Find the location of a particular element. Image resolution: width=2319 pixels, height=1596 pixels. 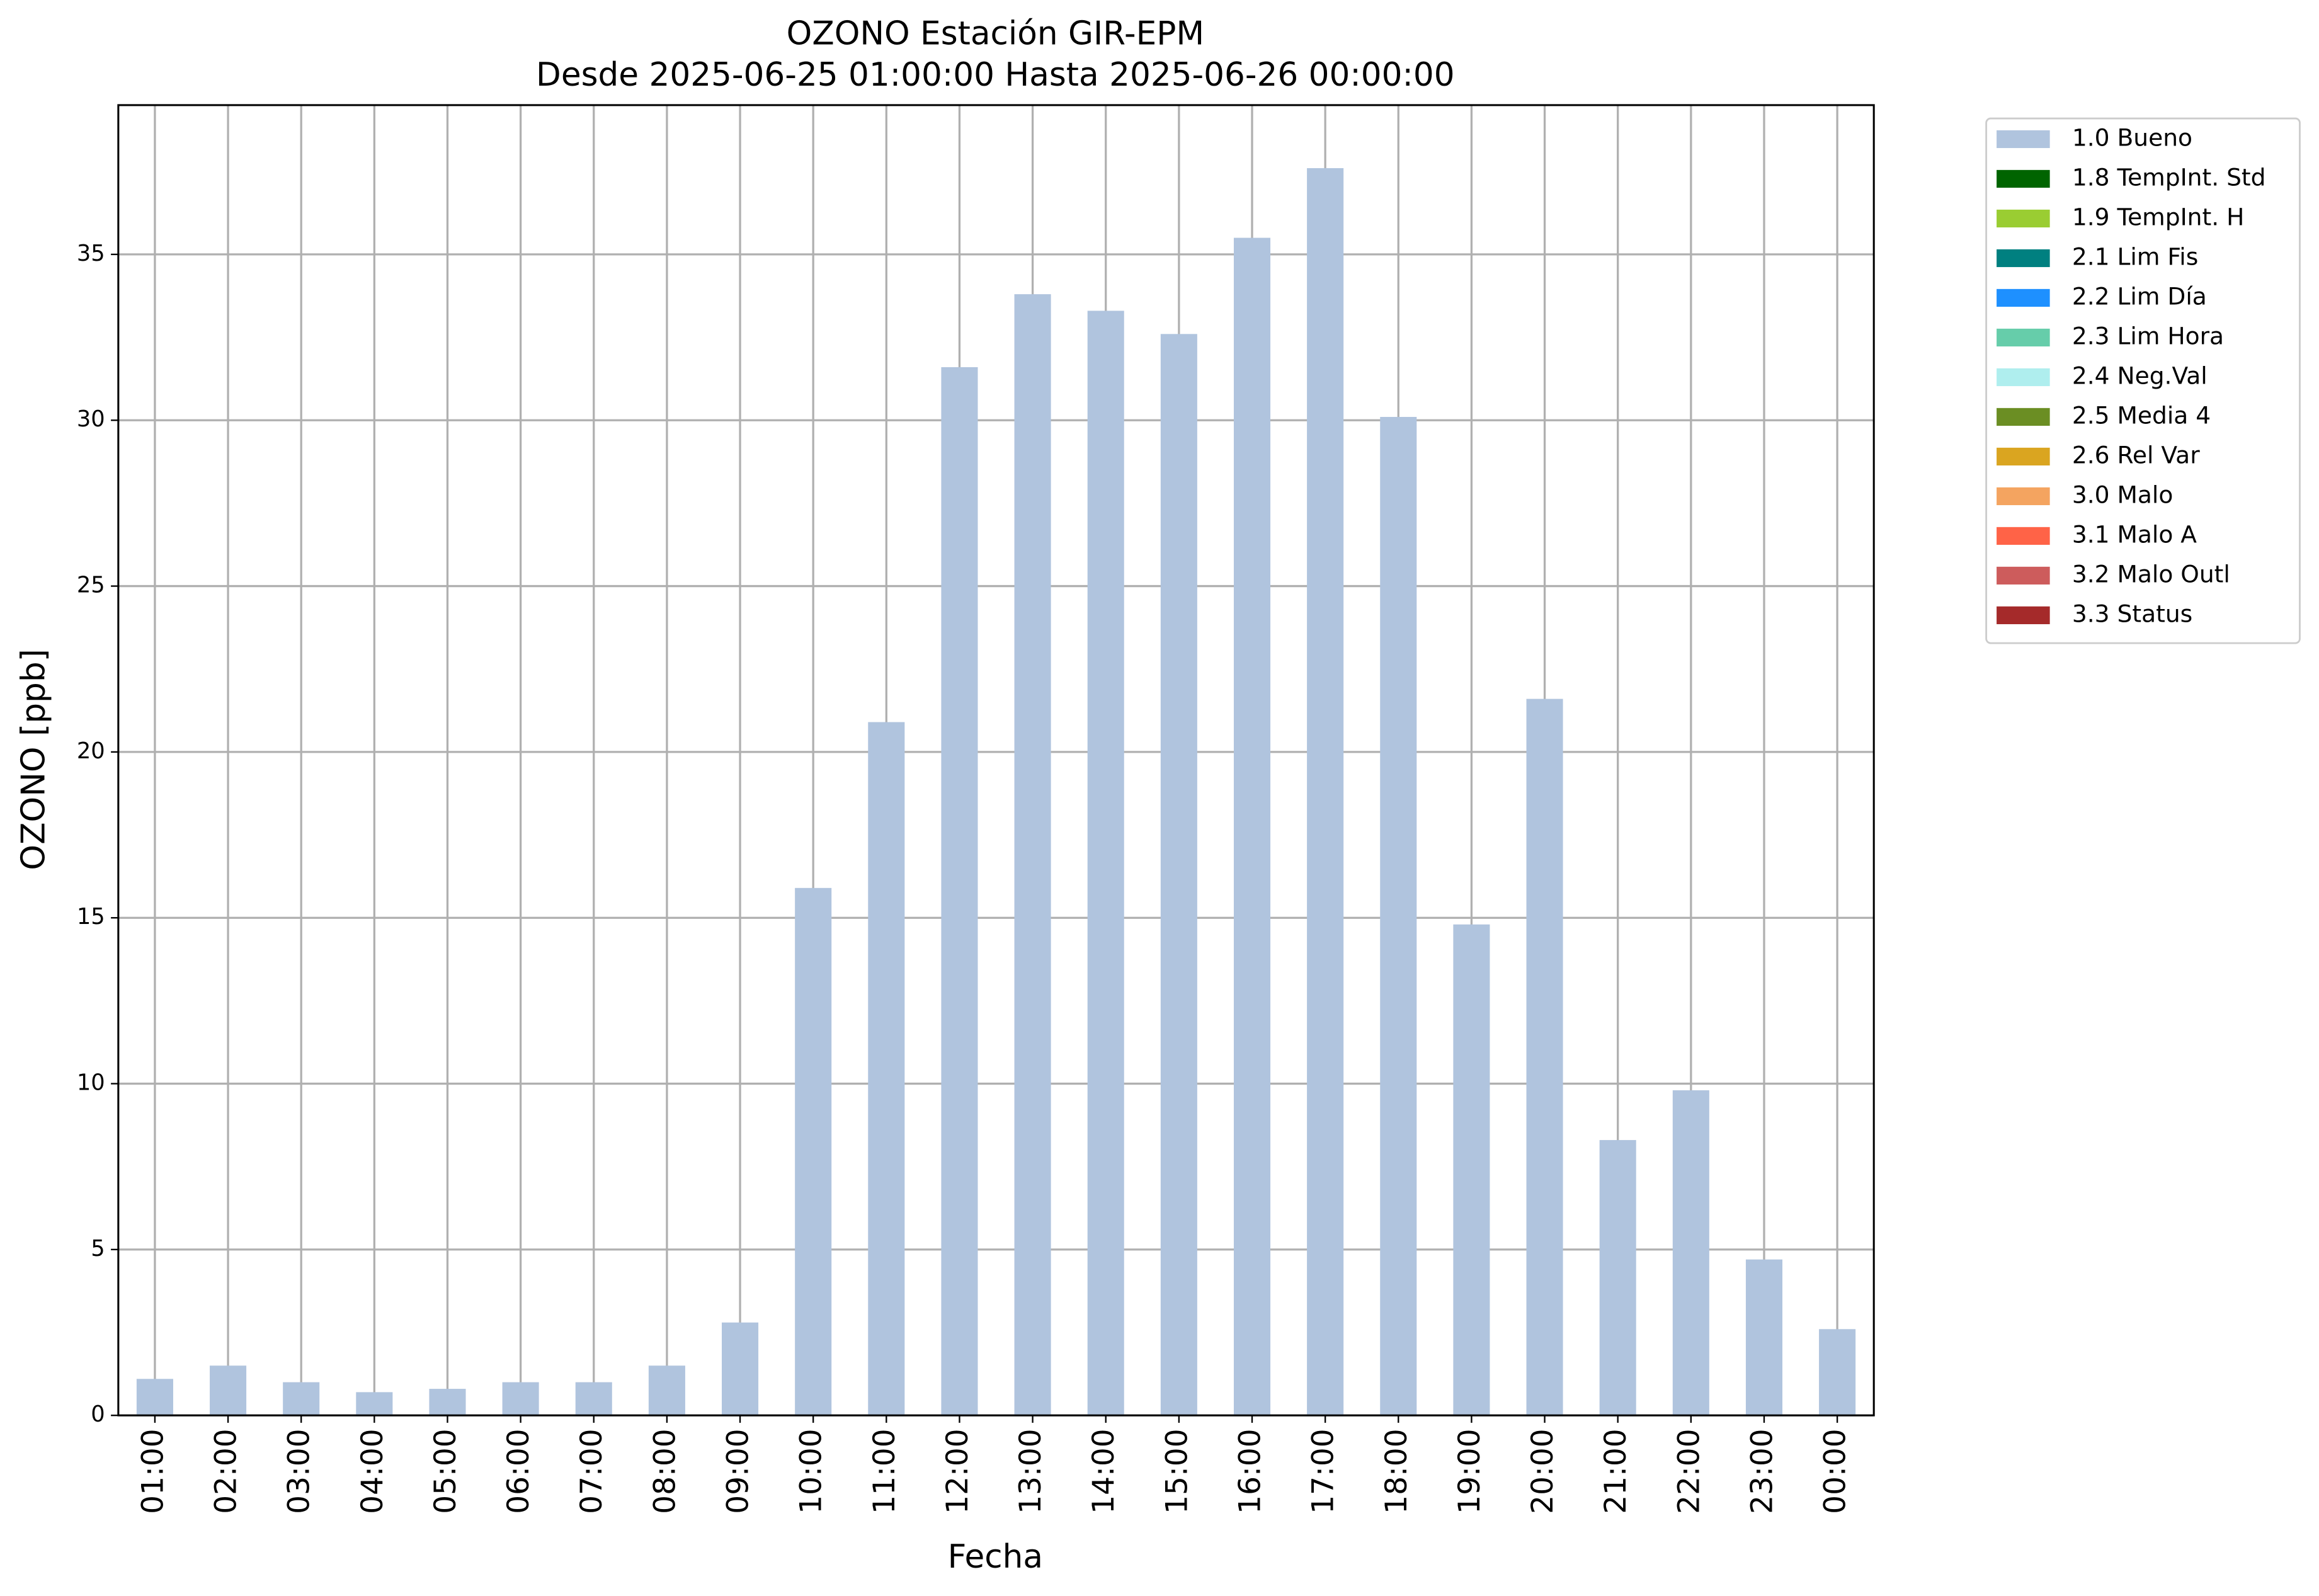

x-tick-label: 14:00 is located at coordinates (1103, 1470).